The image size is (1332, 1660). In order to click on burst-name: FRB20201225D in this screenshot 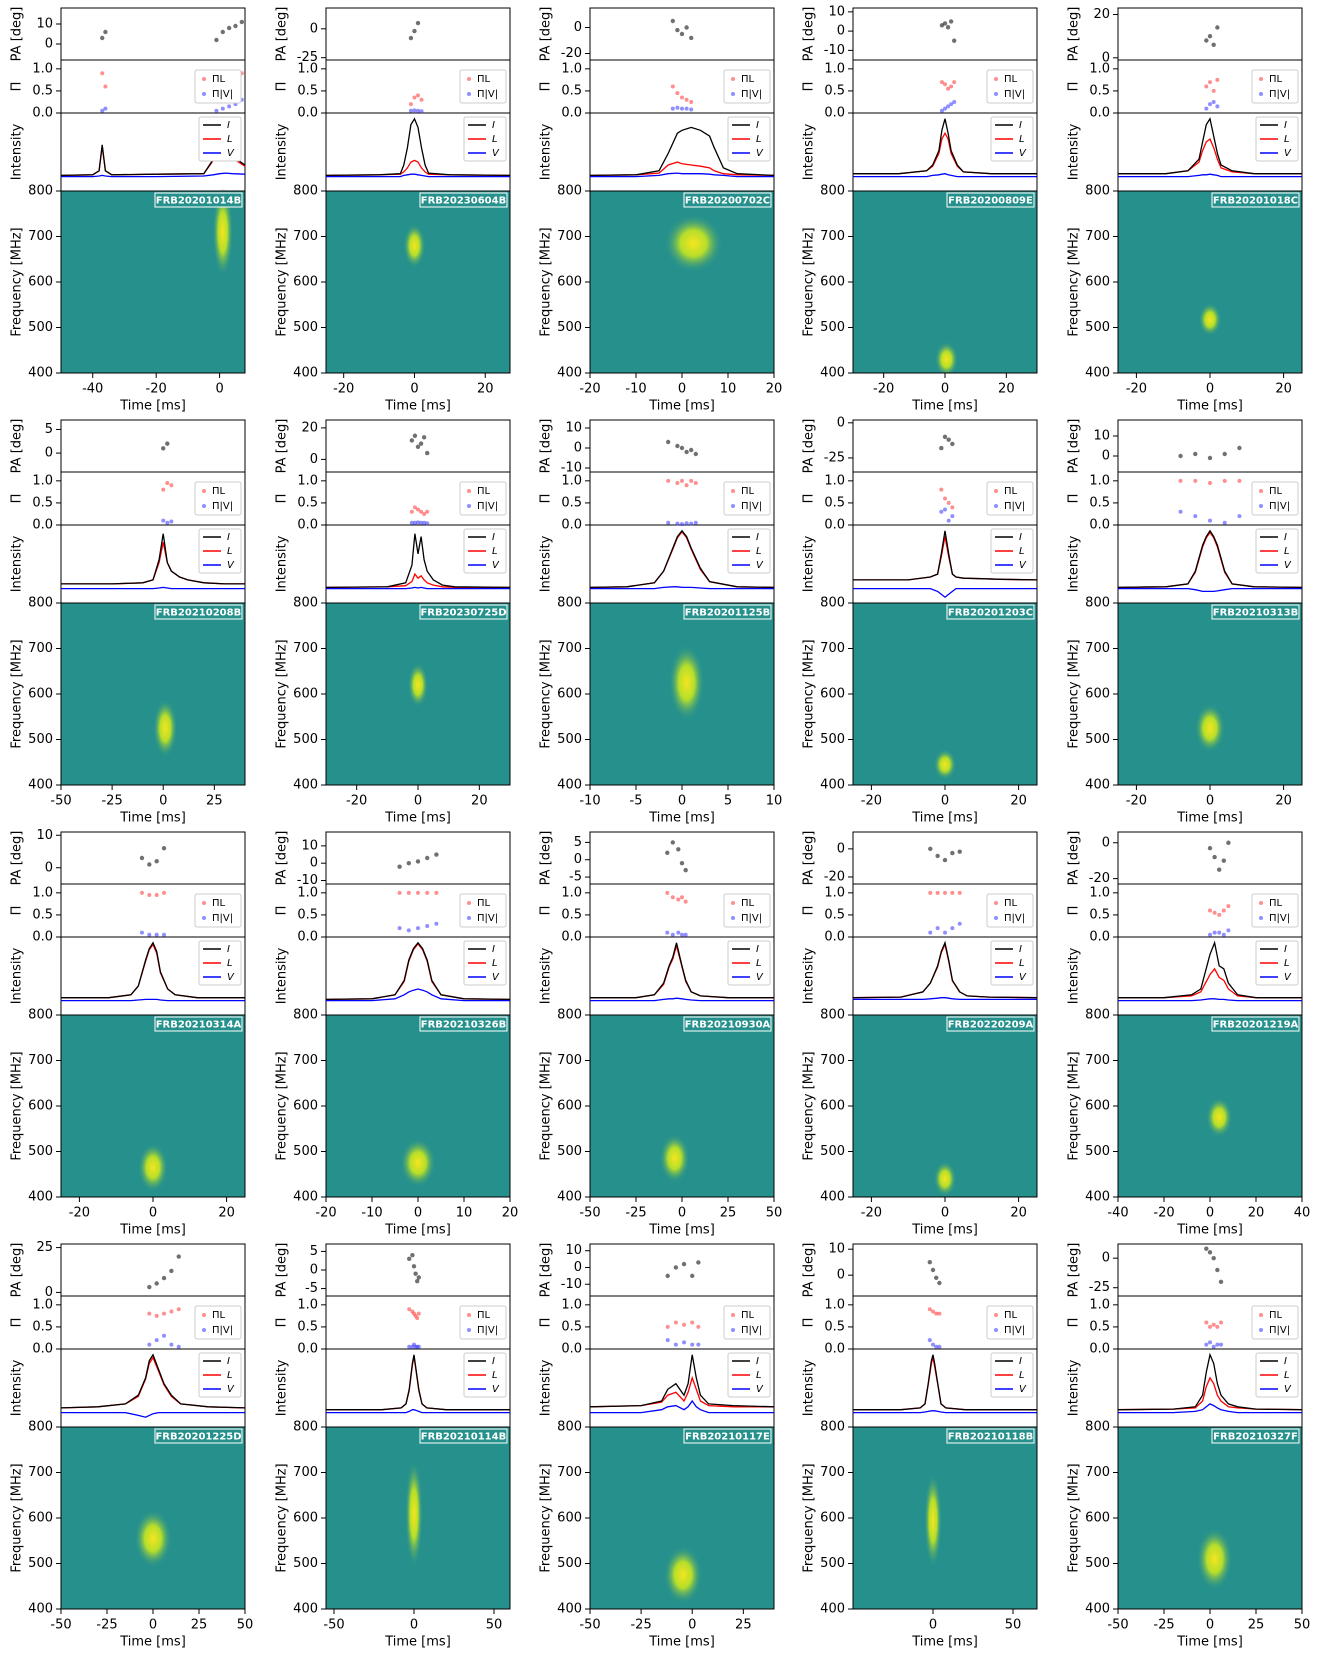, I will do `click(198, 1437)`.